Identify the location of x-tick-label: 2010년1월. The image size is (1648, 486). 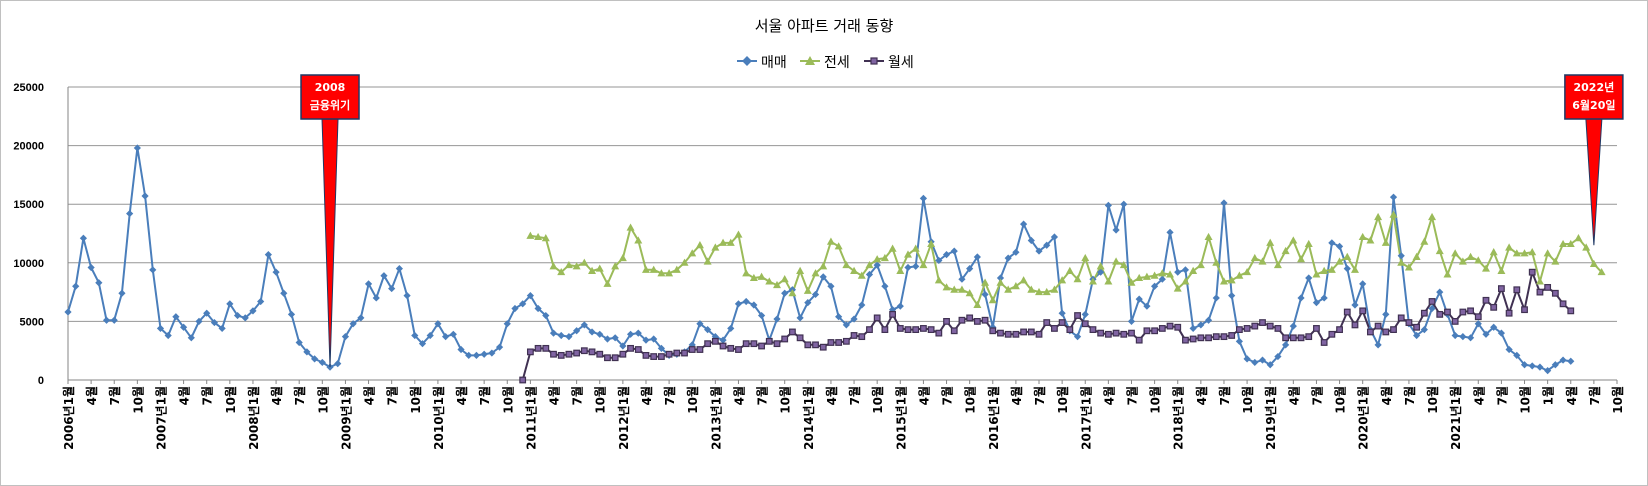
(438, 418).